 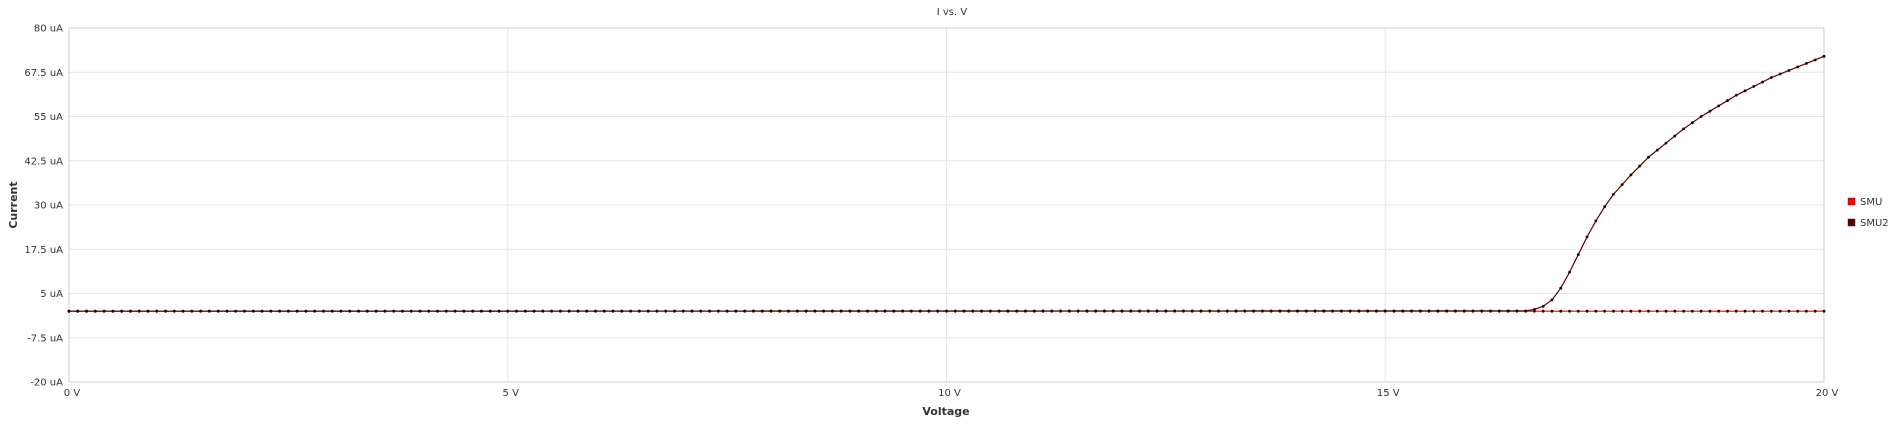 What do you see at coordinates (46, 383) in the screenshot?
I see `y-tick-label: -20 uA` at bounding box center [46, 383].